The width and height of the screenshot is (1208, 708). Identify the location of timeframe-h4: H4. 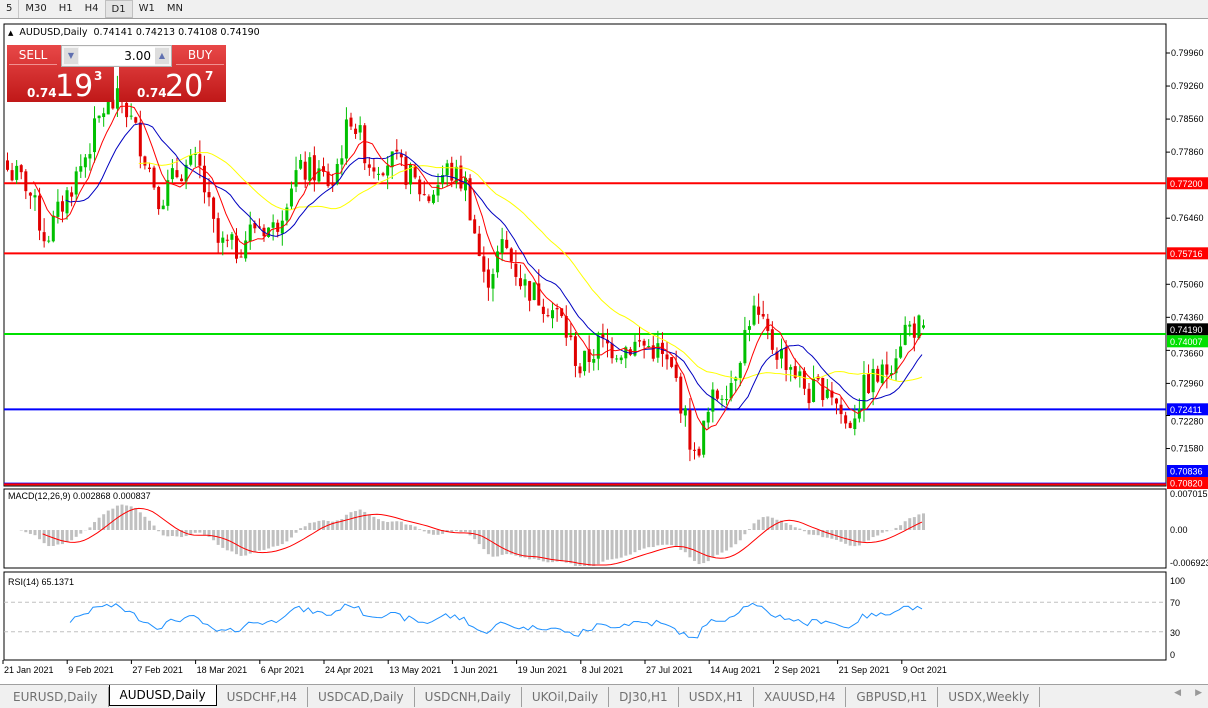
(91, 8).